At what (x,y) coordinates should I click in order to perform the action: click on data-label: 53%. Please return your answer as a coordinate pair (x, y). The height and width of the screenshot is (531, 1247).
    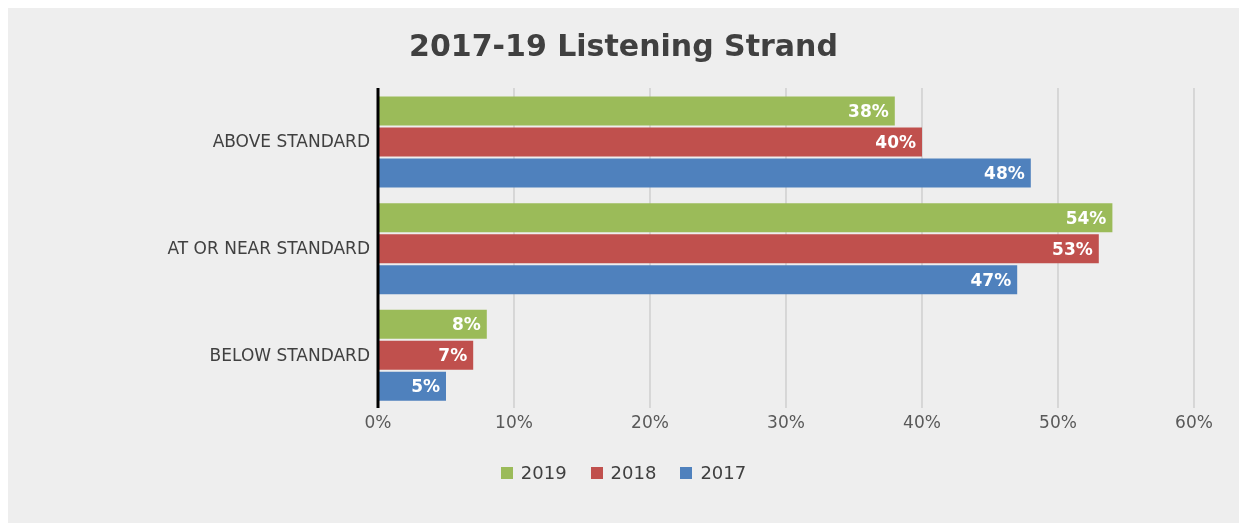
    Looking at the image, I should click on (1072, 248).